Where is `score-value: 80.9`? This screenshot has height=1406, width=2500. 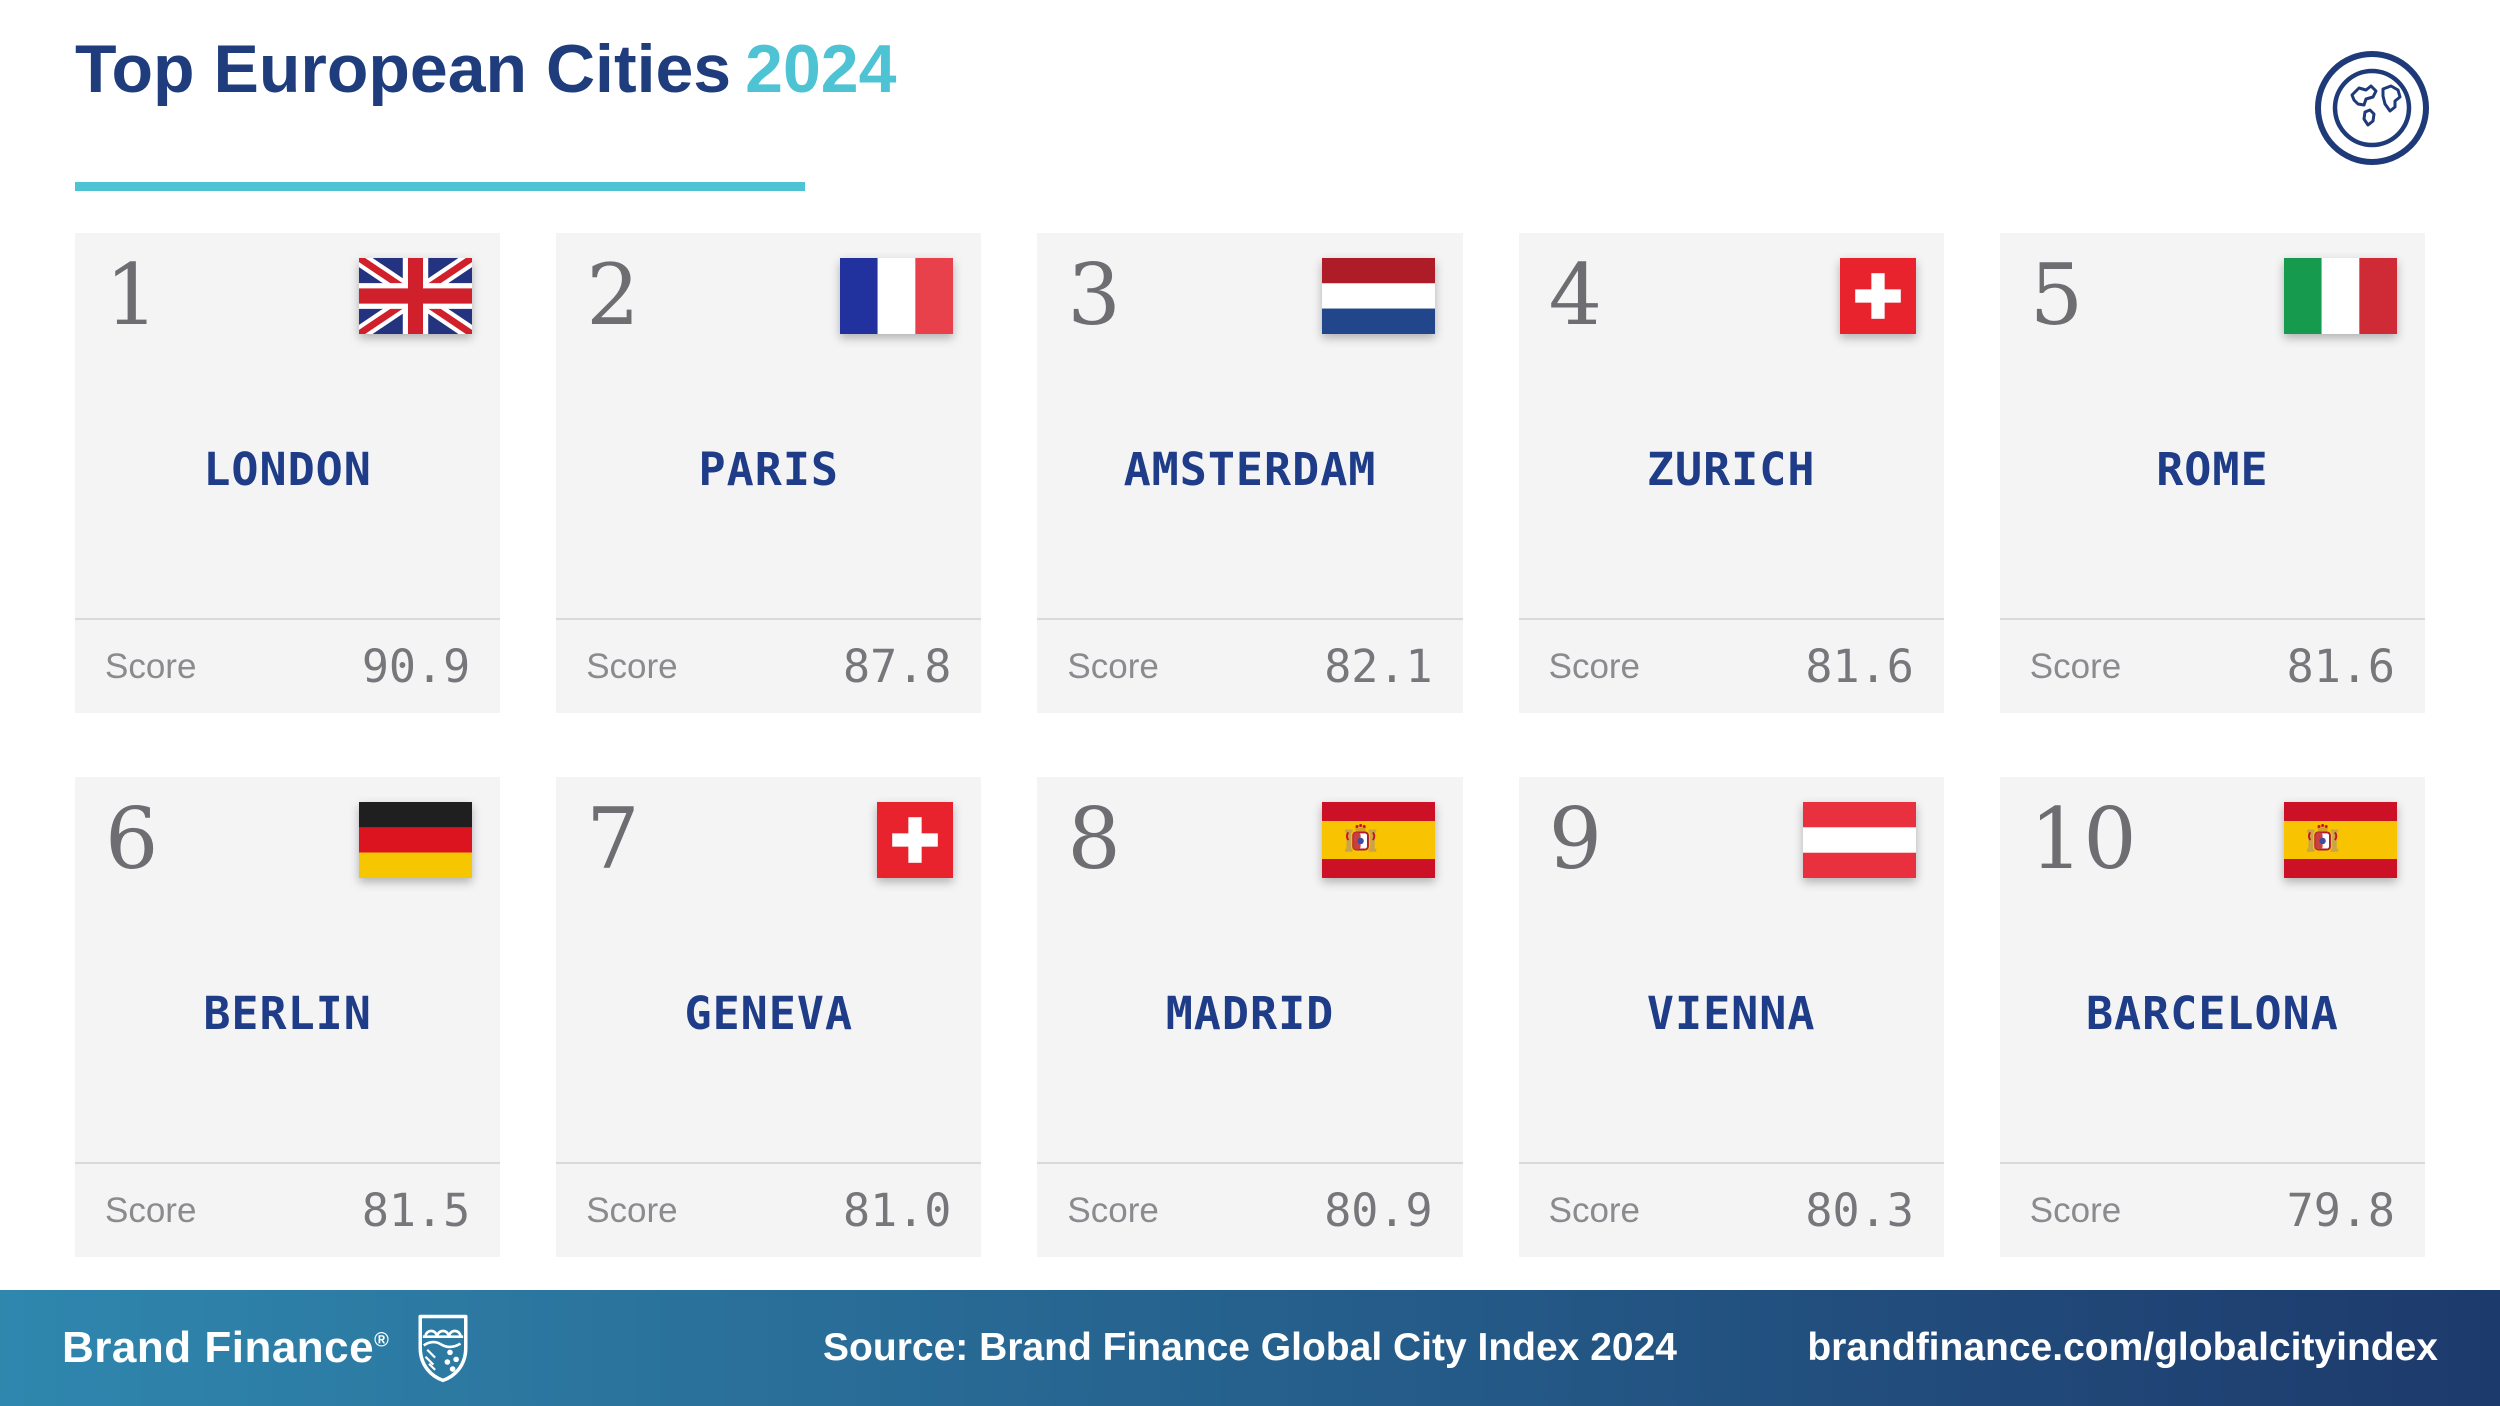 score-value: 80.9 is located at coordinates (1378, 1210).